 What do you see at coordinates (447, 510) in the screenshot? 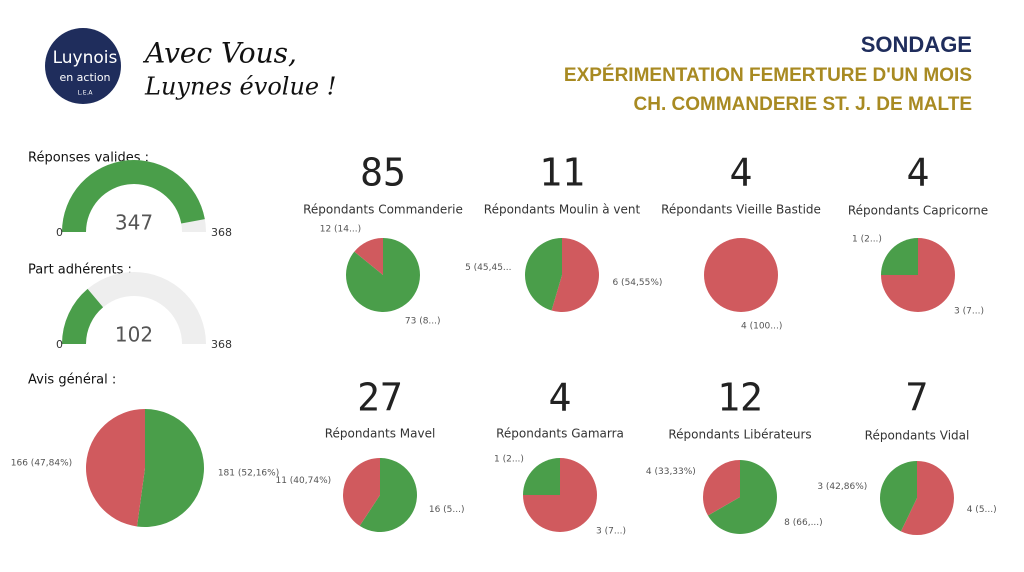
I see `pie-data-label: 16 (5...)` at bounding box center [447, 510].